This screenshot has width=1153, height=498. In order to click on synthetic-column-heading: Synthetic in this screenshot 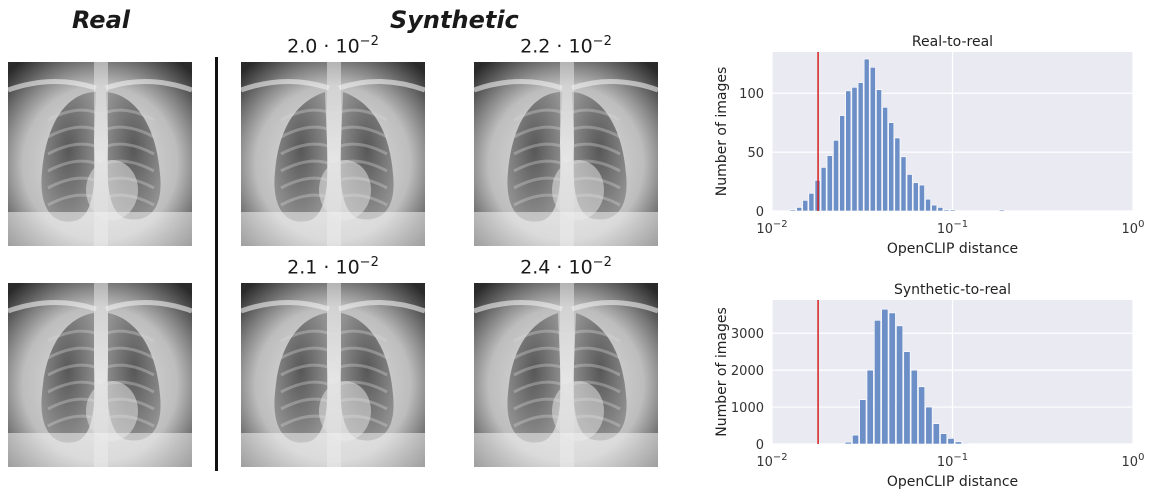, I will do `click(454, 20)`.